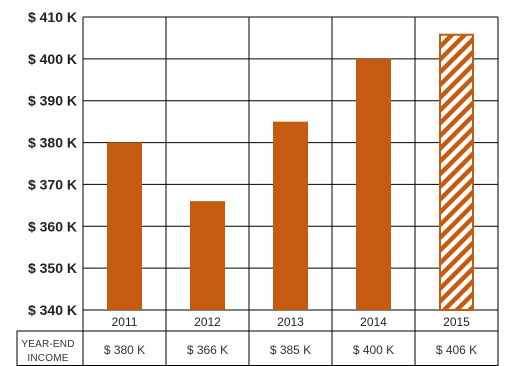  I want to click on row-header-line2: INCOME, so click(47, 358).